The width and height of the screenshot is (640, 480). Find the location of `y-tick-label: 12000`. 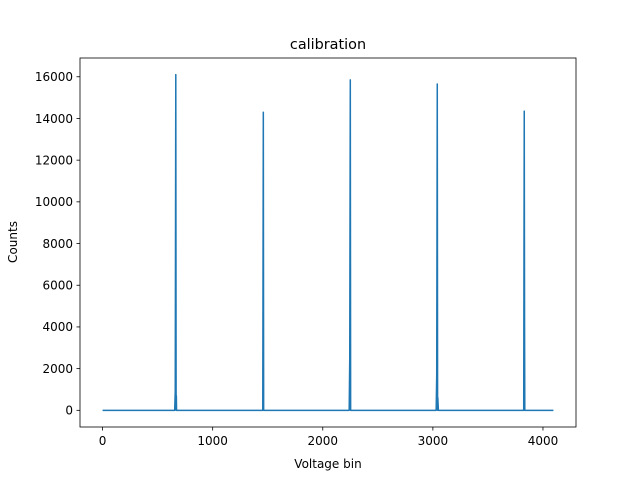

y-tick-label: 12000 is located at coordinates (54, 160).